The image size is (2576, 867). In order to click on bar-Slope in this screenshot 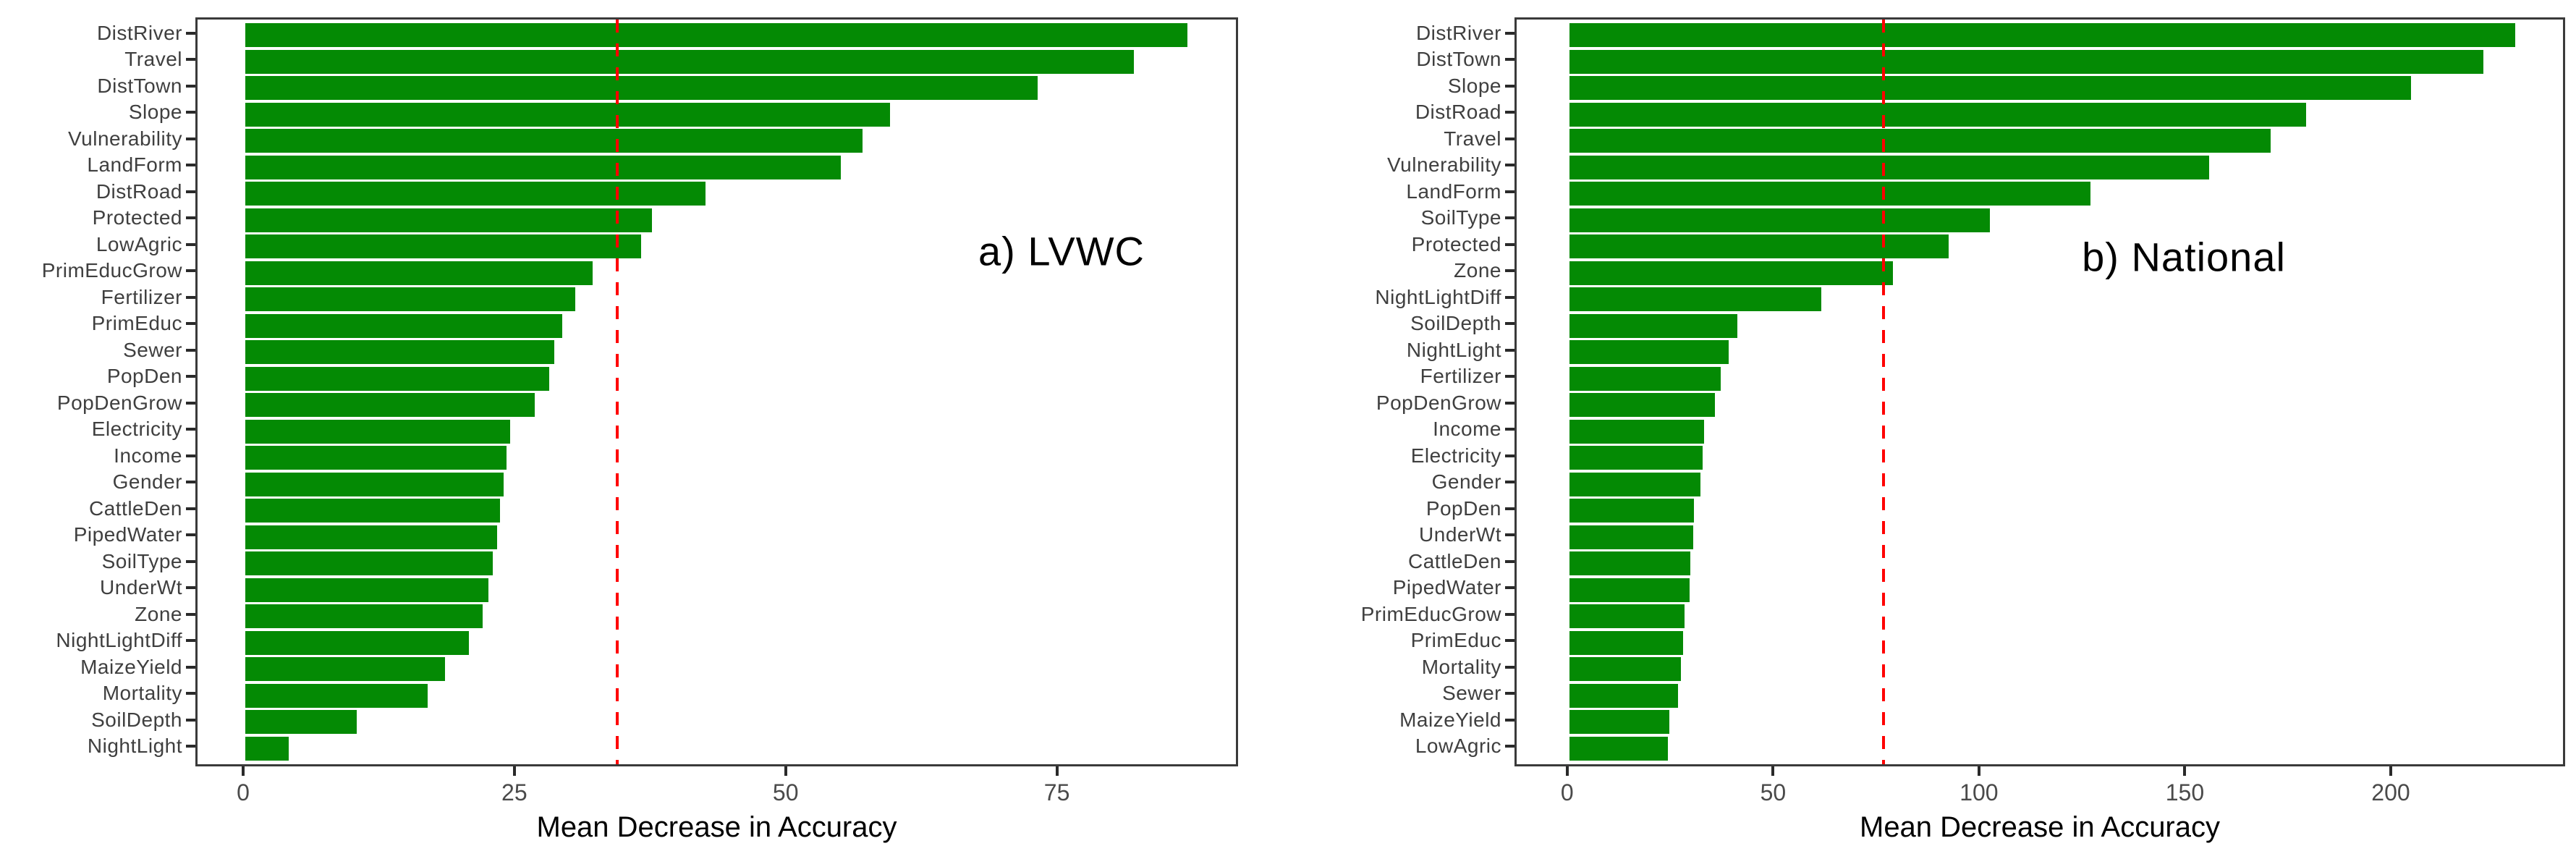, I will do `click(1990, 88)`.